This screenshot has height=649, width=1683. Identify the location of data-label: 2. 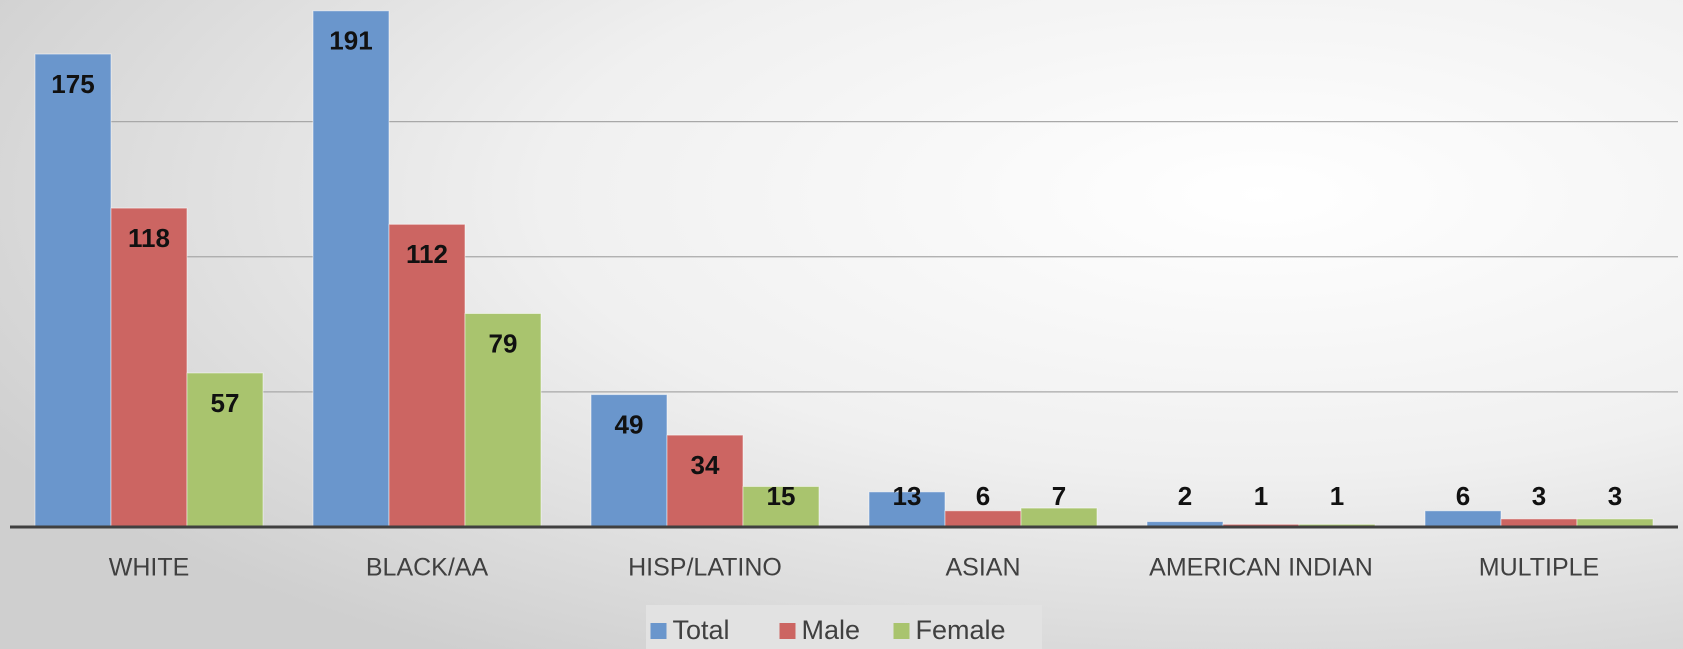
(1185, 496).